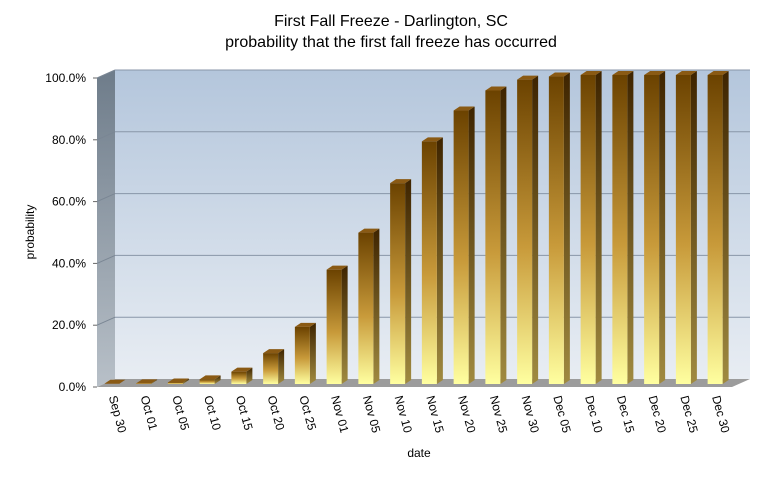  Describe the element at coordinates (212, 413) in the screenshot. I see `x-tick-label: Oct 10` at that location.